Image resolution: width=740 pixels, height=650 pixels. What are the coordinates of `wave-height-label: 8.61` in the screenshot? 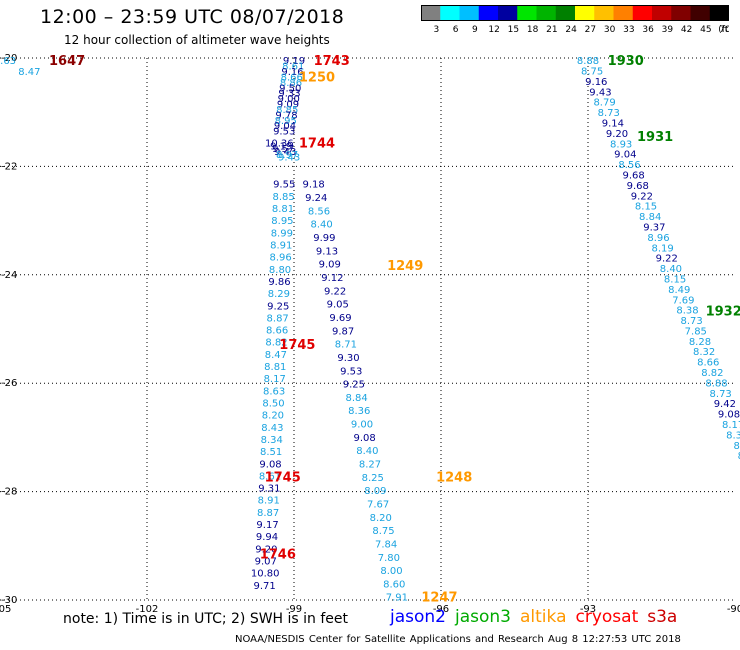 It's located at (270, 476).